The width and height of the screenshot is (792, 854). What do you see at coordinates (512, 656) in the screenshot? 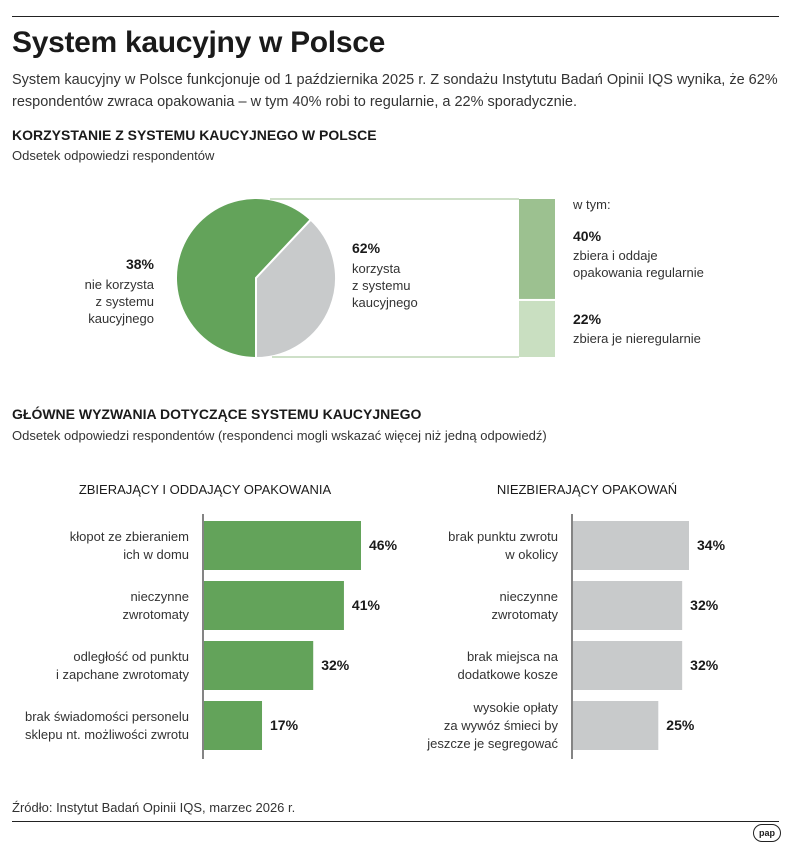
I see `right-bar-category-2-line-0: brak miejsca na` at bounding box center [512, 656].